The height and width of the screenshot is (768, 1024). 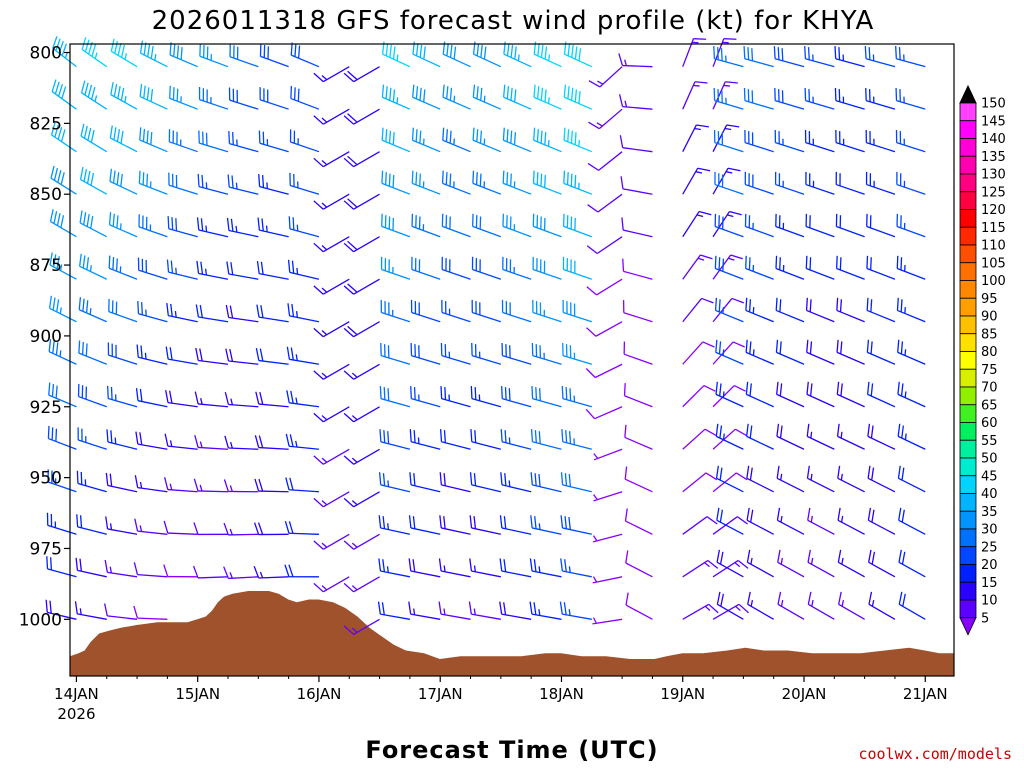 I want to click on colorbar-label: 20, so click(x=989, y=565).